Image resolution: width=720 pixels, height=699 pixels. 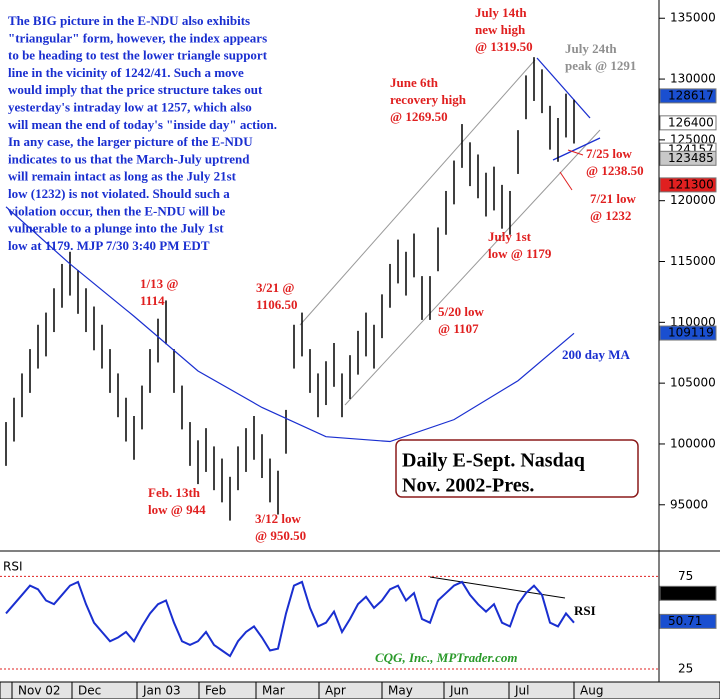 I want to click on value-flag-label: 126400, so click(x=691, y=122).